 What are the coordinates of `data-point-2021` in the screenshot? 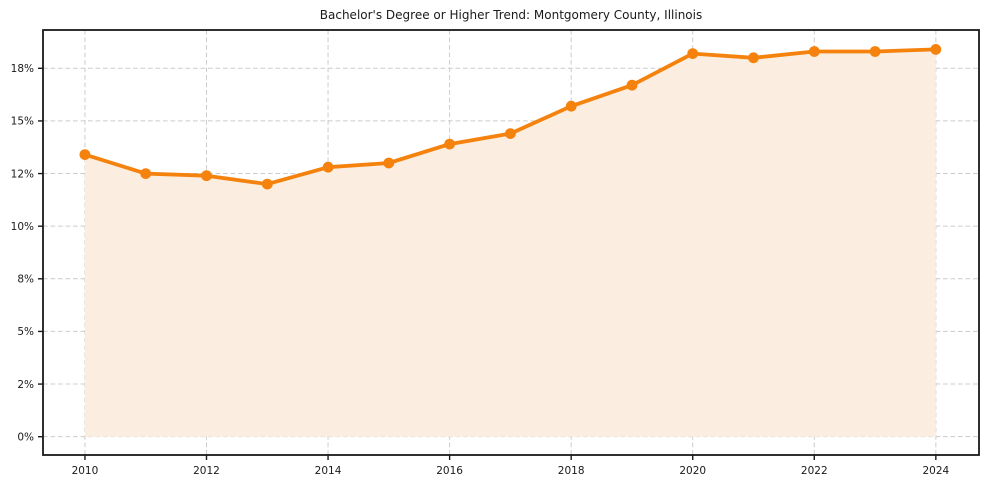 It's located at (753, 58).